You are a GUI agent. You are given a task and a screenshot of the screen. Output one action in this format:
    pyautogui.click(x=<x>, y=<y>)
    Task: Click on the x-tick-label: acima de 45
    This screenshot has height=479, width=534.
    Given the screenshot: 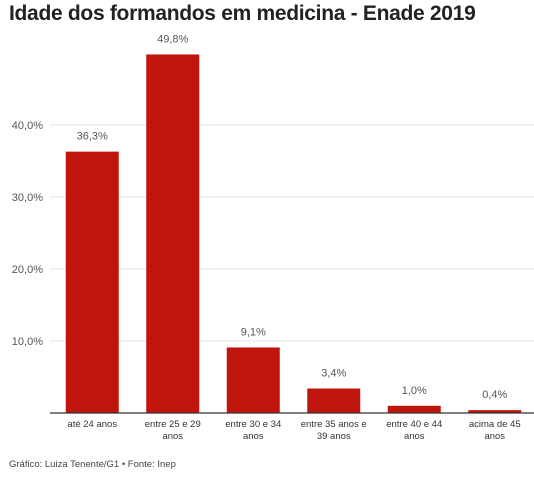 What is the action you would take?
    pyautogui.click(x=495, y=424)
    